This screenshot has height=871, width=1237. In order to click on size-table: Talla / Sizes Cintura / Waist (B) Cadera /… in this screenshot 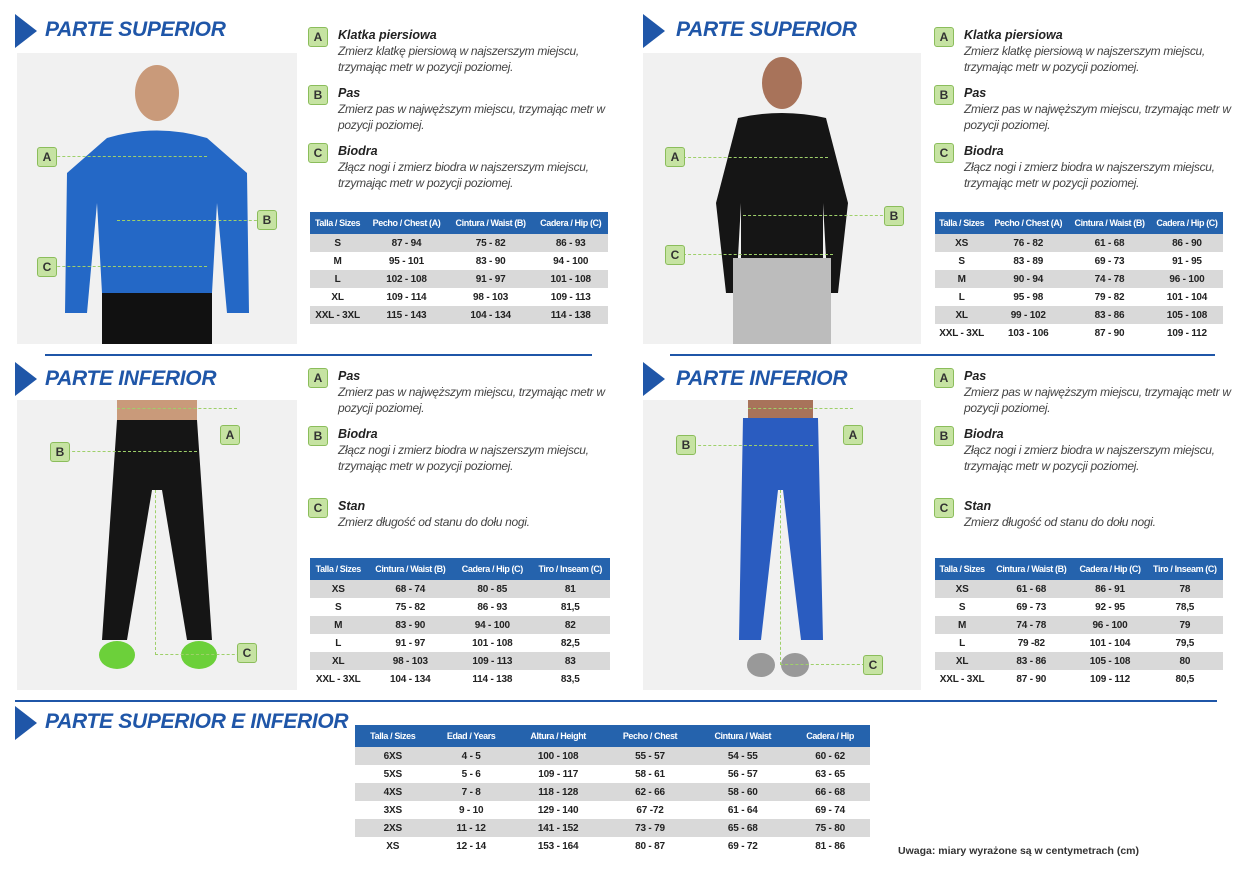, I will do `click(460, 623)`.